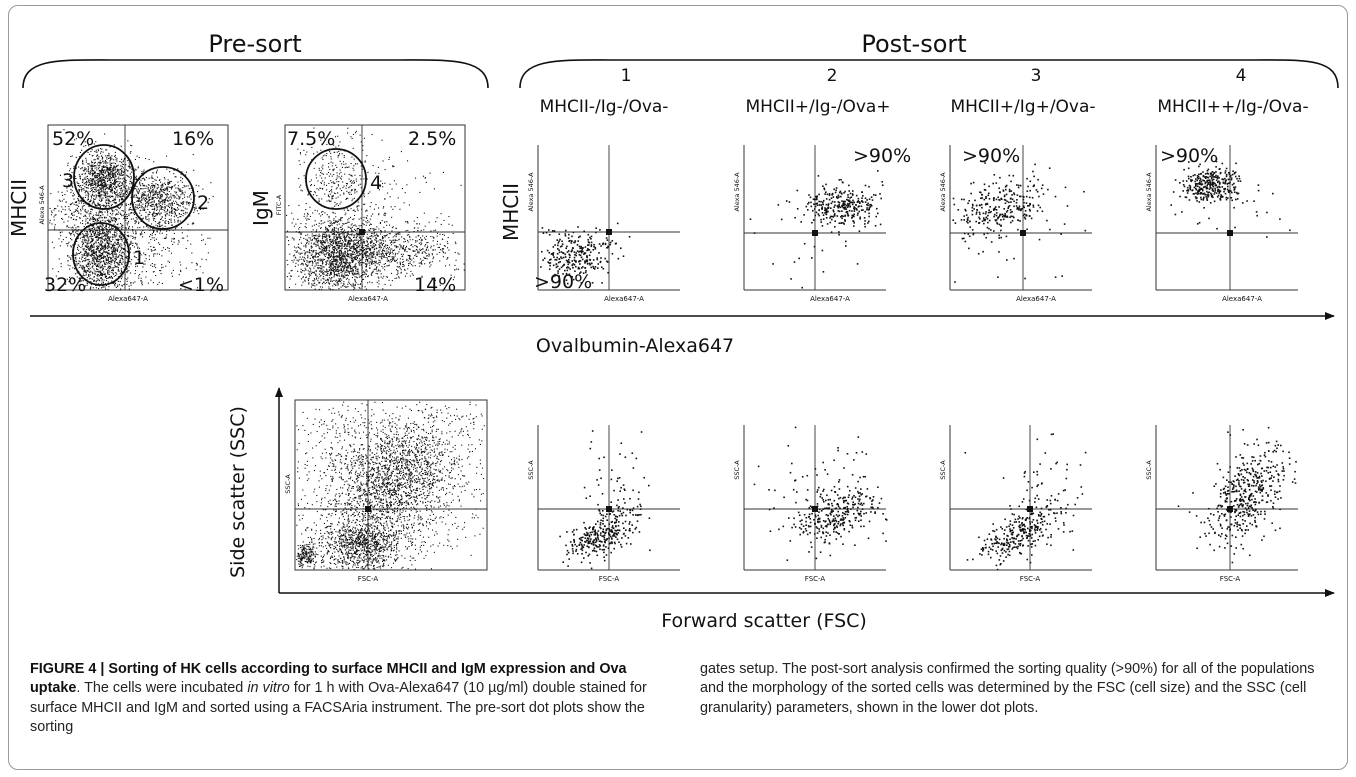 Image resolution: width=1356 pixels, height=777 pixels. What do you see at coordinates (261, 208) in the screenshot?
I see `pre2-ylabel: IgM` at bounding box center [261, 208].